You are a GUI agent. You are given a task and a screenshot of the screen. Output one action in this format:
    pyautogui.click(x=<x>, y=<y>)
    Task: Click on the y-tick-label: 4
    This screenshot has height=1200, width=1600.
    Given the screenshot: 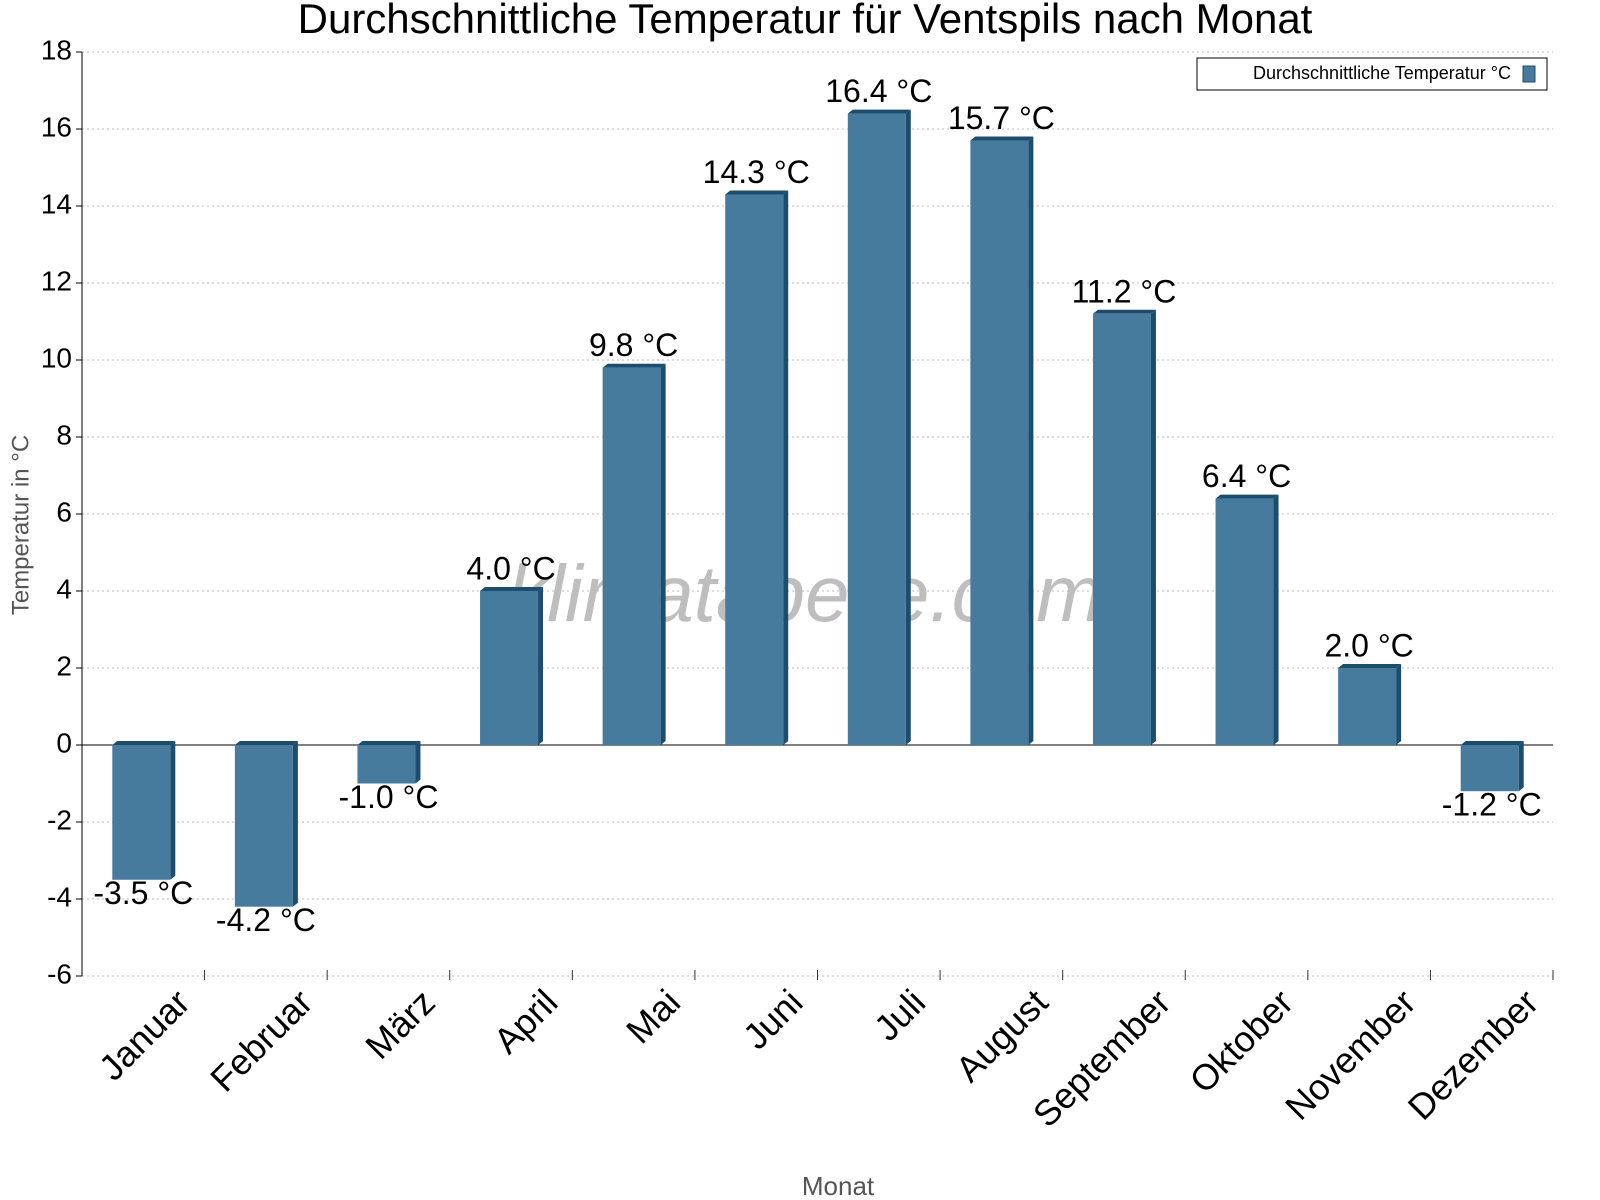 What is the action you would take?
    pyautogui.click(x=64, y=588)
    